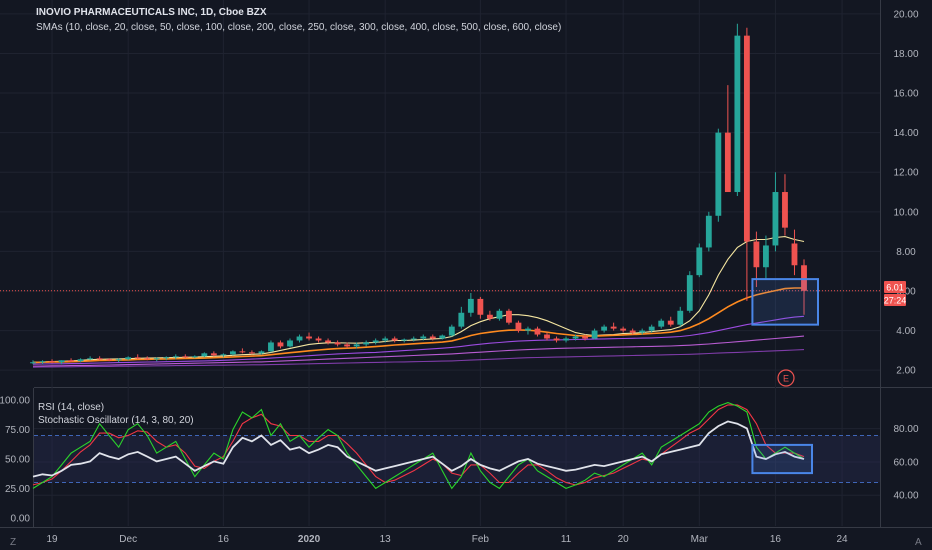 Image resolution: width=932 pixels, height=550 pixels. Describe the element at coordinates (15, 401) in the screenshot. I see `osc-left-tick-label: 100.00` at that location.